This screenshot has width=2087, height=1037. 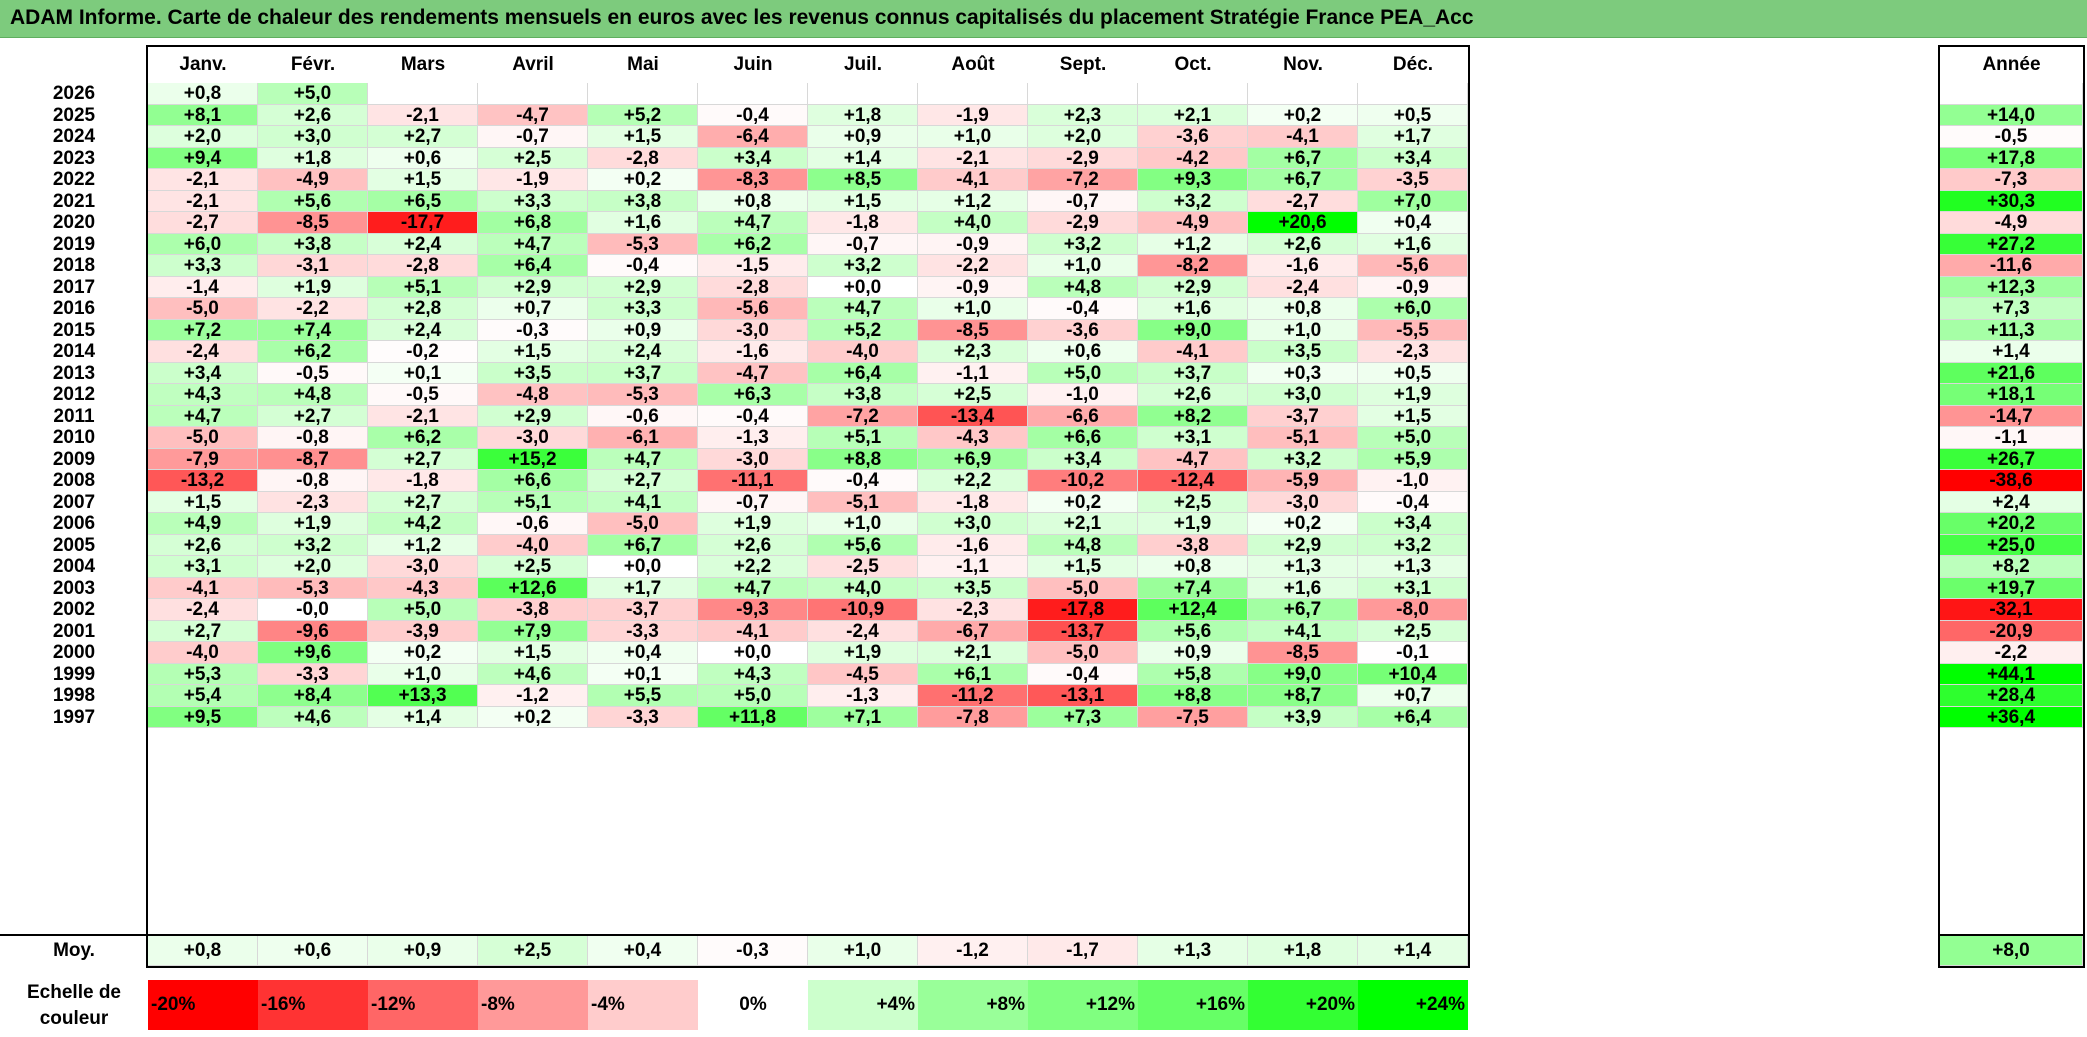 What do you see at coordinates (1083, 201) in the screenshot?
I see `heatmap-cell-2021-sept: -0,7` at bounding box center [1083, 201].